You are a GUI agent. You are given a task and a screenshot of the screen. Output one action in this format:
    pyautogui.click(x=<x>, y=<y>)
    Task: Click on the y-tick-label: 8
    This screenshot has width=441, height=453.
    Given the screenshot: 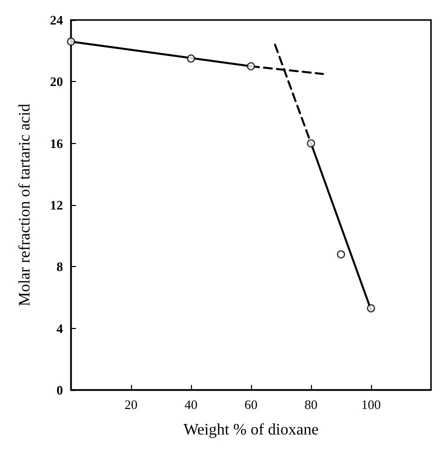 What is the action you would take?
    pyautogui.click(x=60, y=266)
    